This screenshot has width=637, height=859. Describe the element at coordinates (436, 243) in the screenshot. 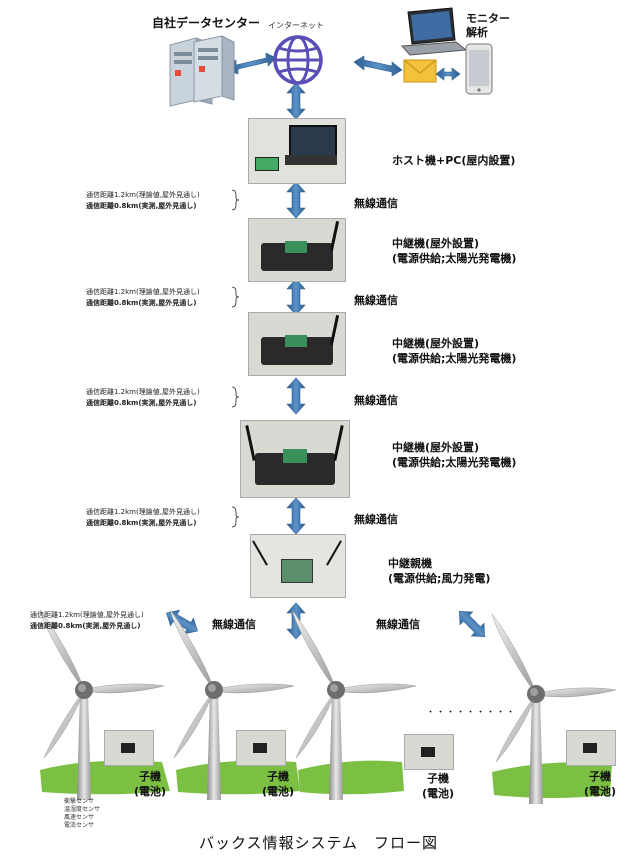

I see `relay-1-line1: 中継機(屋外設置)` at that location.